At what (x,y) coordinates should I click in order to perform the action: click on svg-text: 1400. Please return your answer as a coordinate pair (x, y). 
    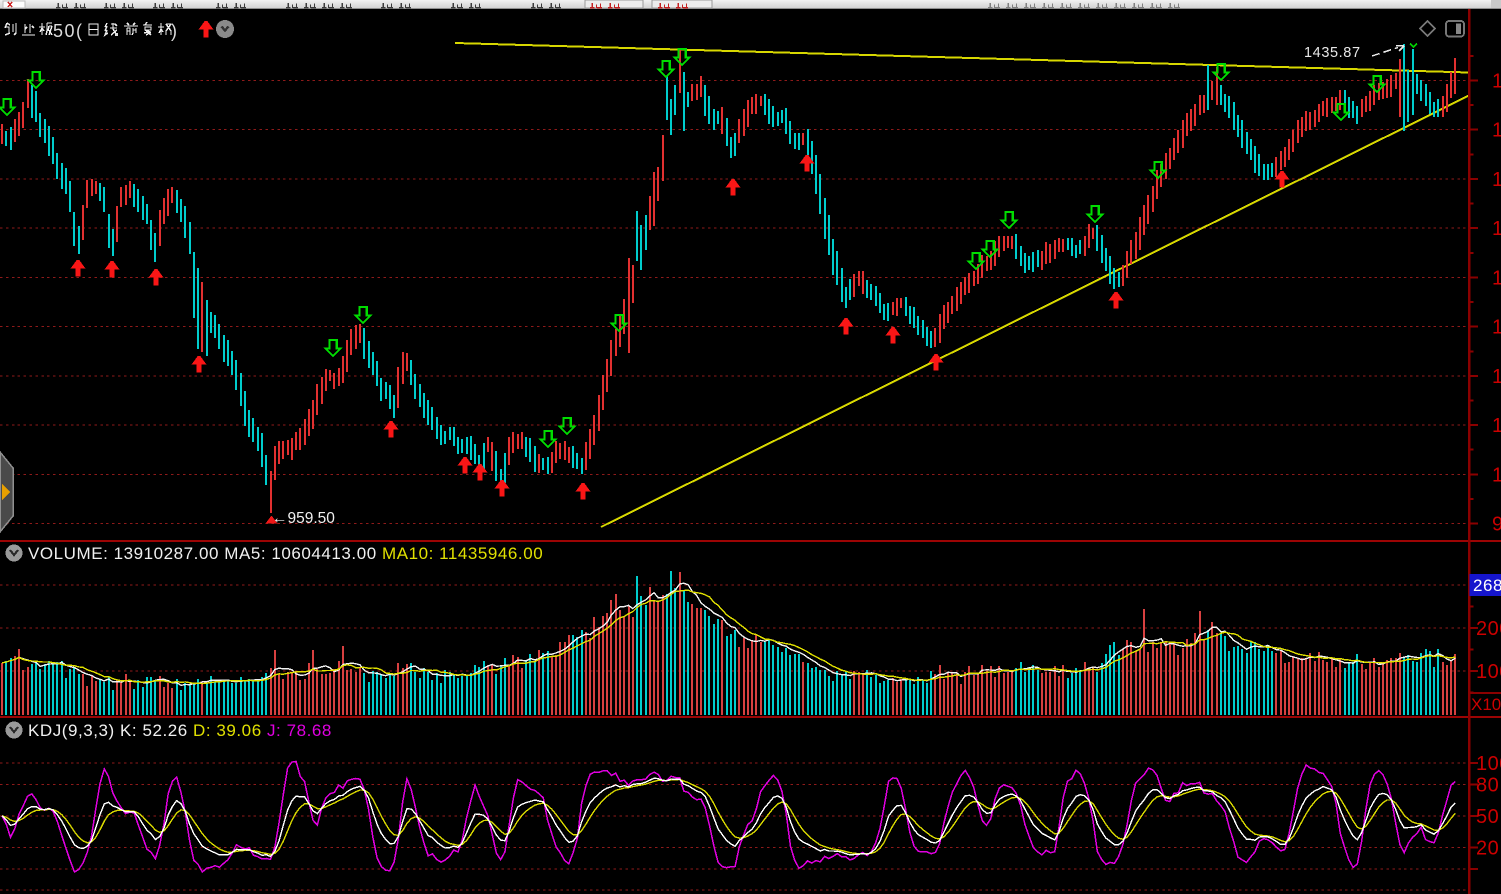
    Looking at the image, I should click on (1496, 82).